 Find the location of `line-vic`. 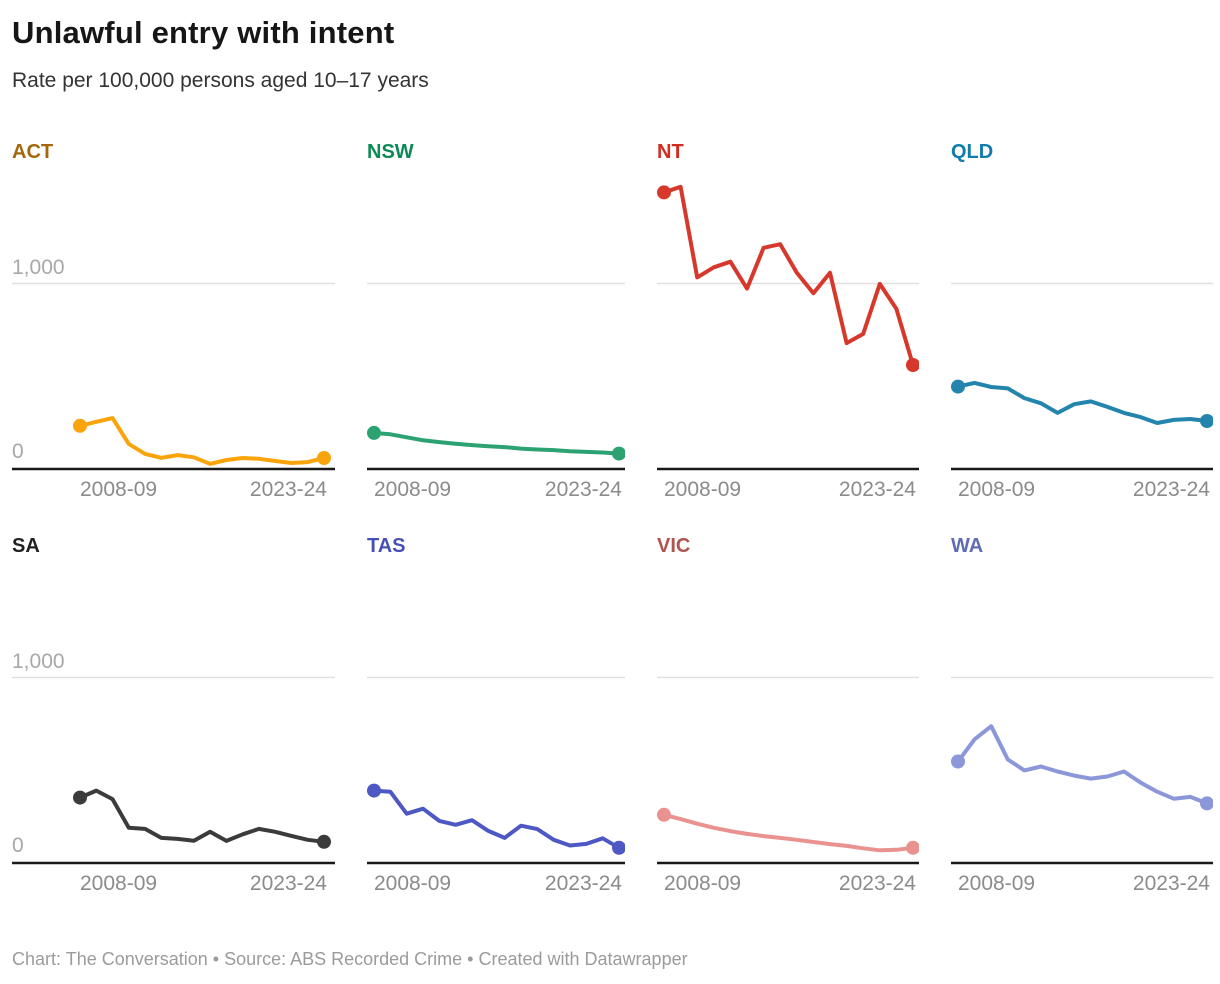

line-vic is located at coordinates (788, 833).